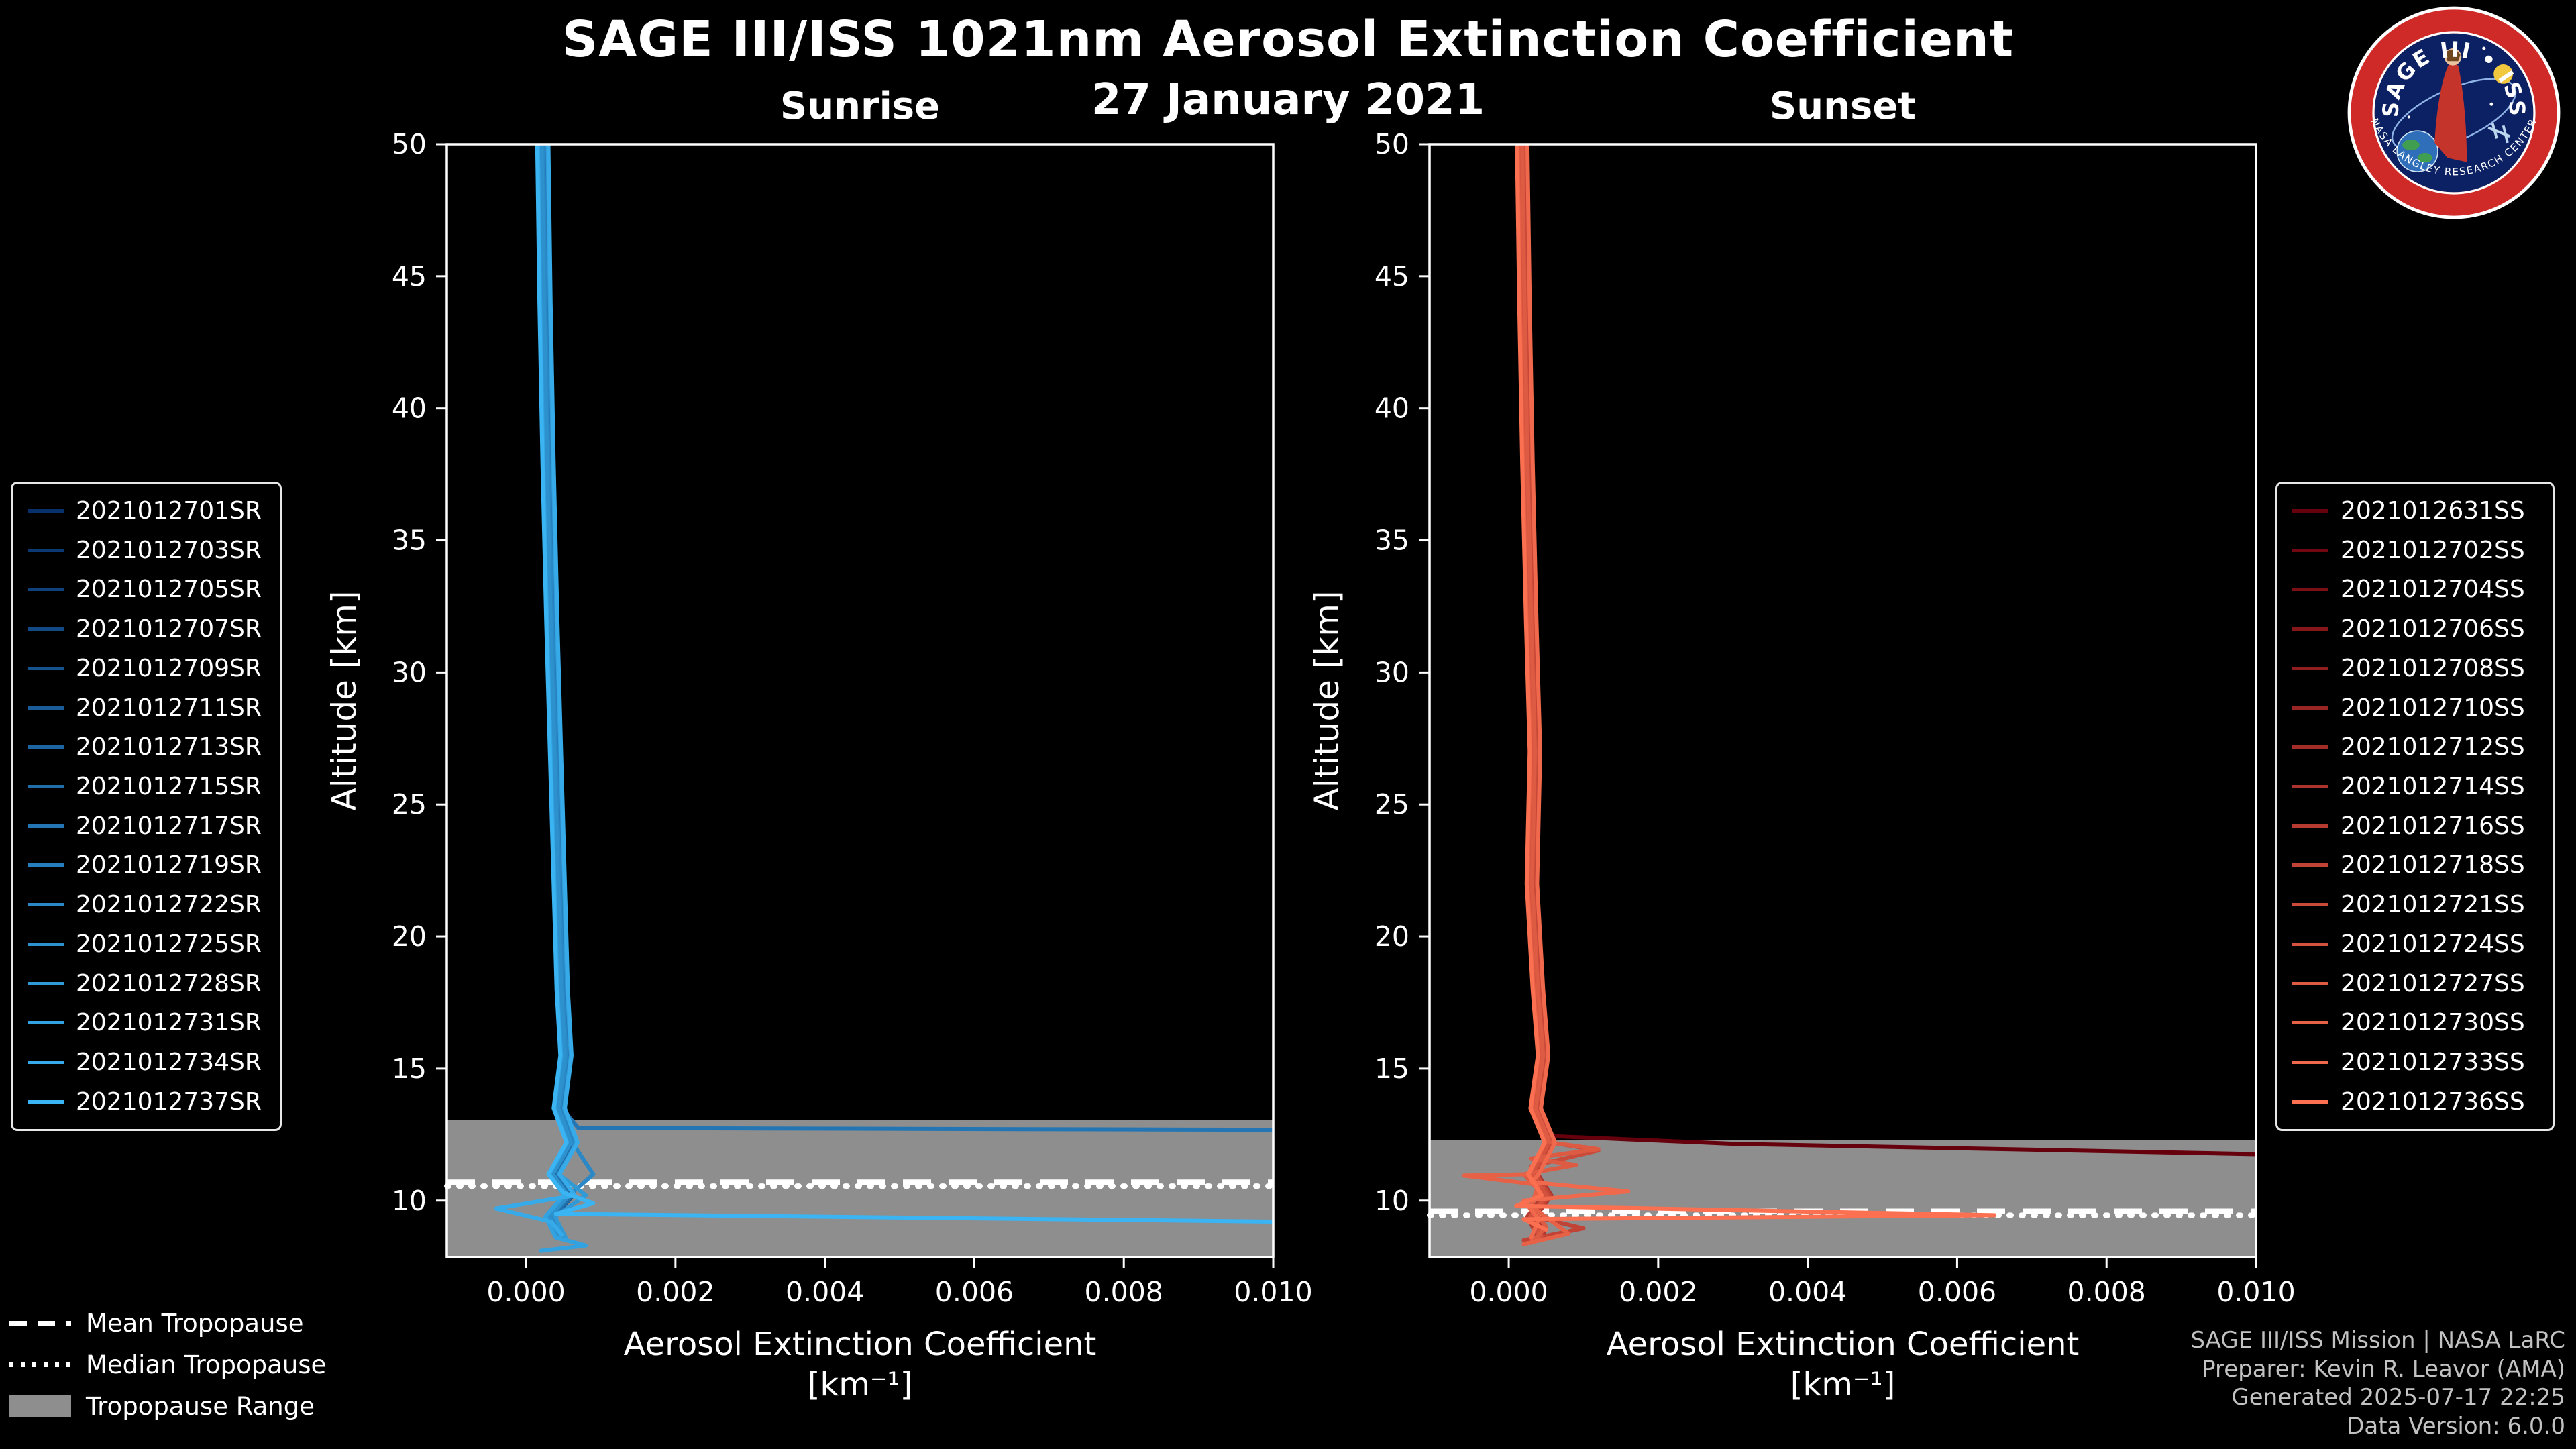 Image resolution: width=2576 pixels, height=1449 pixels. I want to click on legend-item: 2021012707SR, so click(146, 629).